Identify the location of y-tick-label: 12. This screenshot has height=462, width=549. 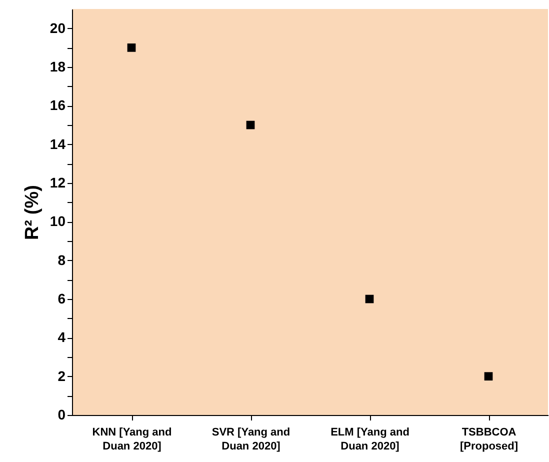
(58, 182).